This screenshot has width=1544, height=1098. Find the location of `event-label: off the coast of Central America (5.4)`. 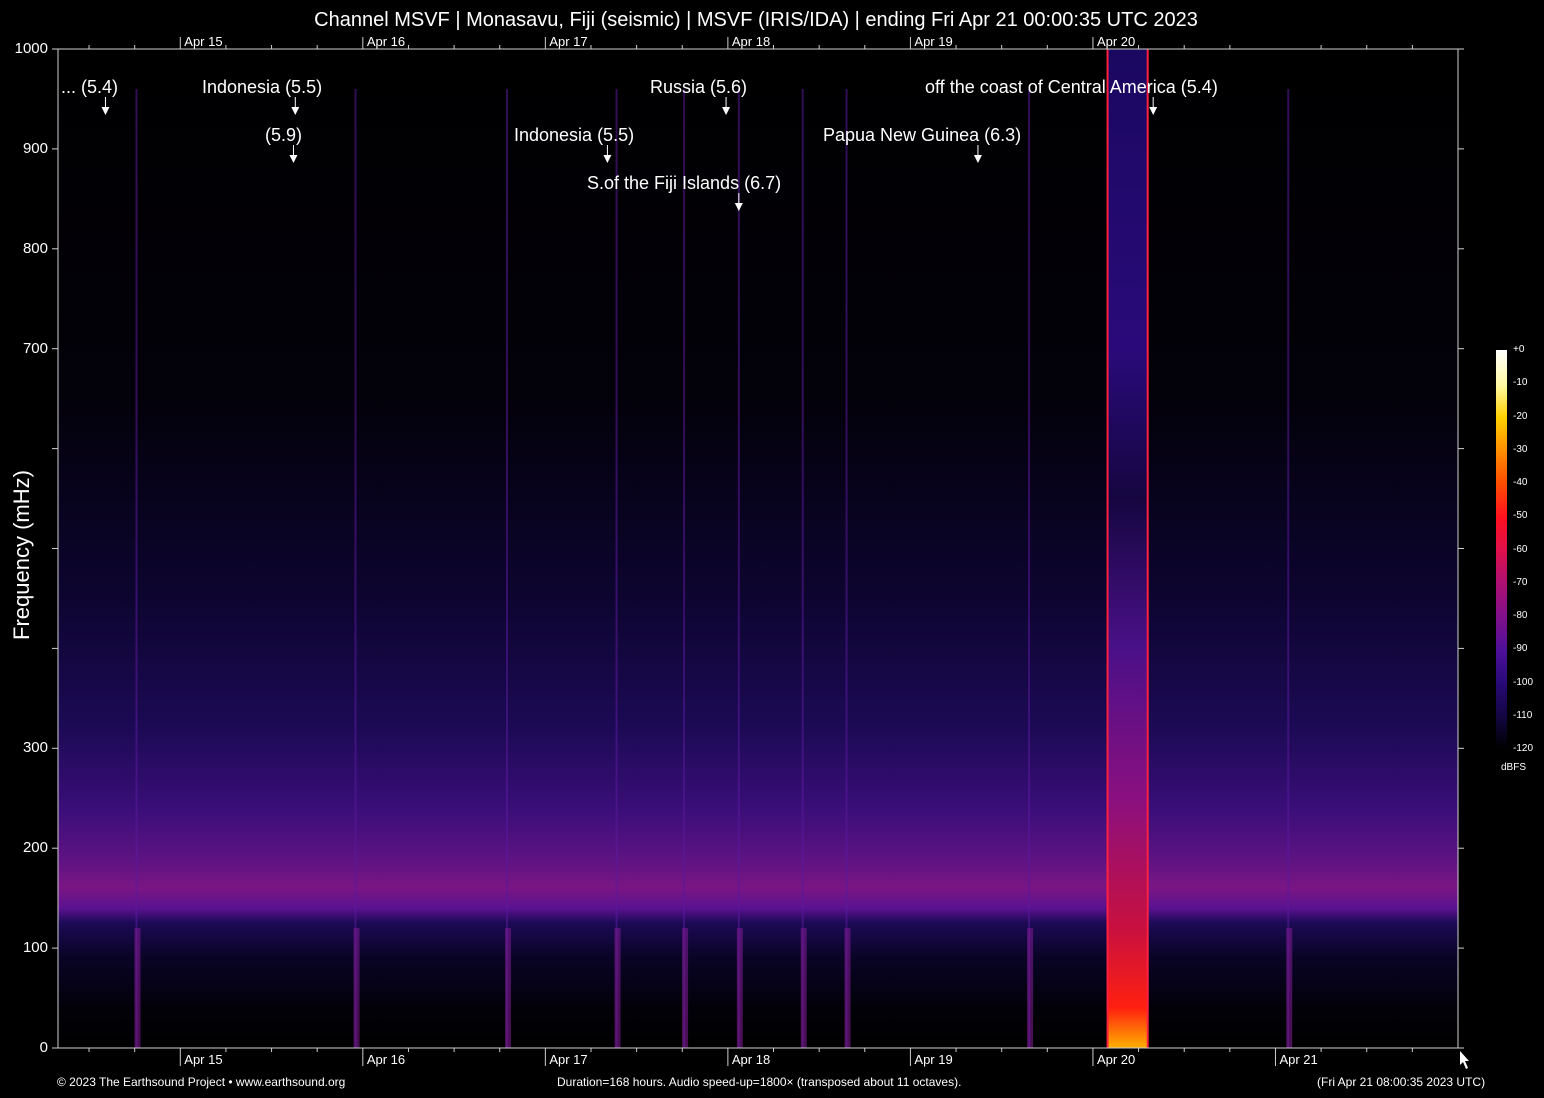

event-label: off the coast of Central America (5.4) is located at coordinates (1071, 87).